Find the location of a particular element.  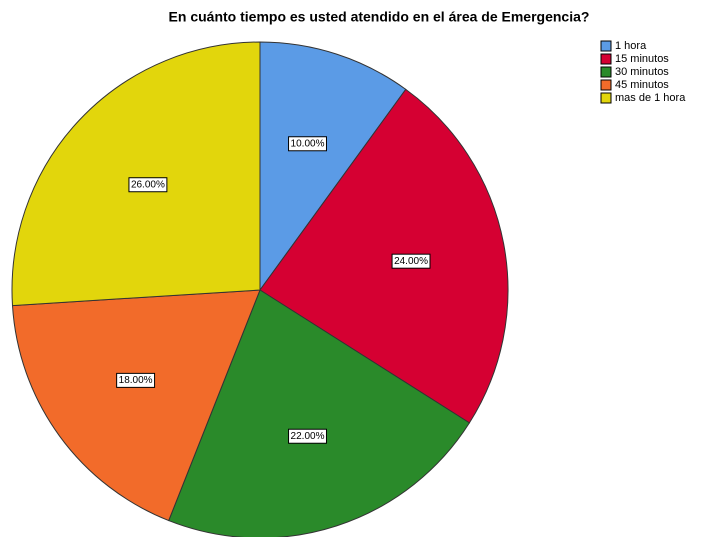

data-label: 18.00% is located at coordinates (136, 380).